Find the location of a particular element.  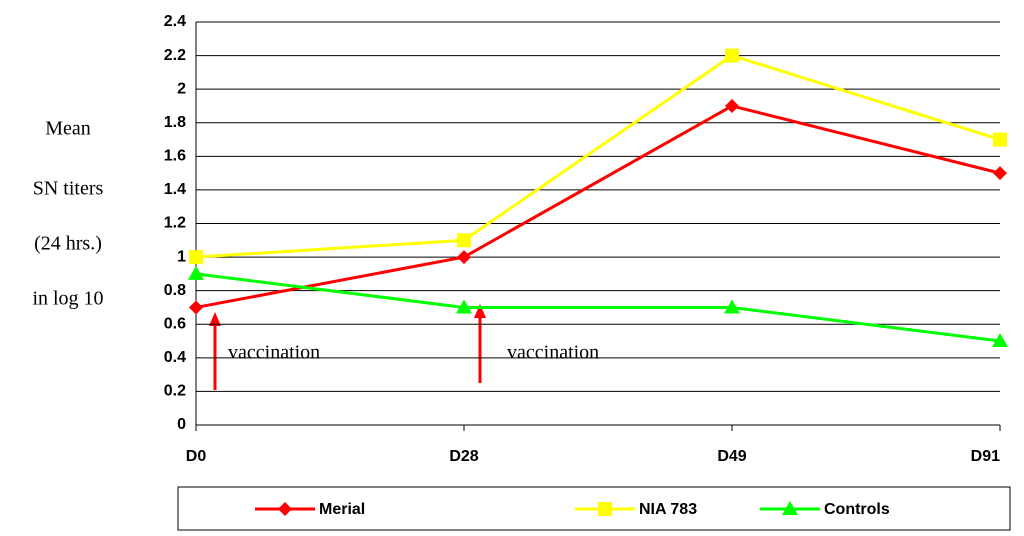

series-line is located at coordinates (598, 307).